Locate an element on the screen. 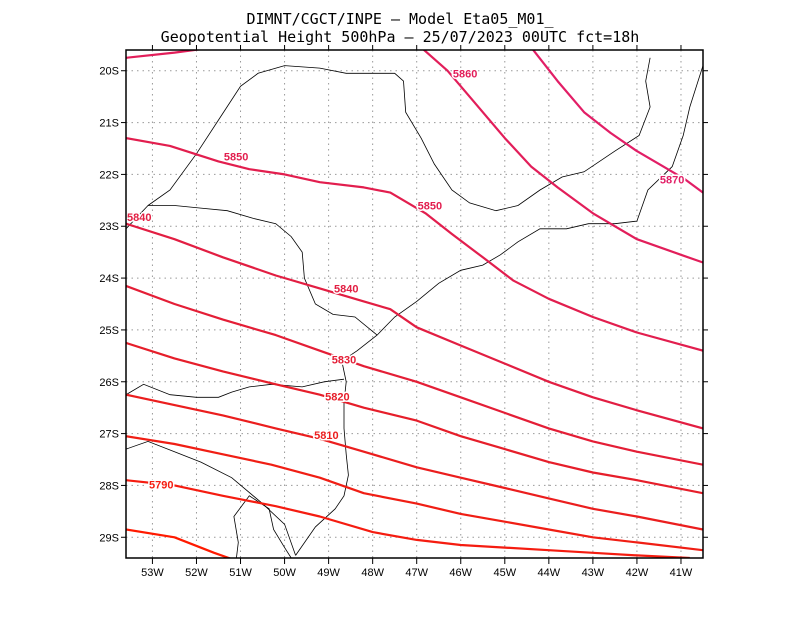 The width and height of the screenshot is (800, 618). lat-tick-label: 20S is located at coordinates (109, 72).